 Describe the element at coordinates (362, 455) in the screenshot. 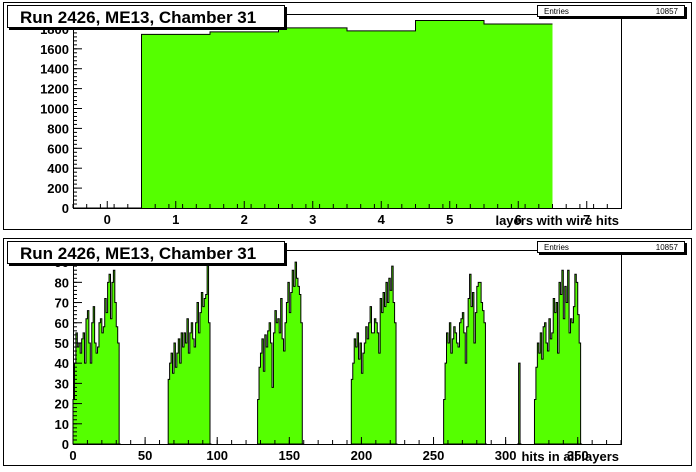

I see `x-tick-label: 200` at that location.